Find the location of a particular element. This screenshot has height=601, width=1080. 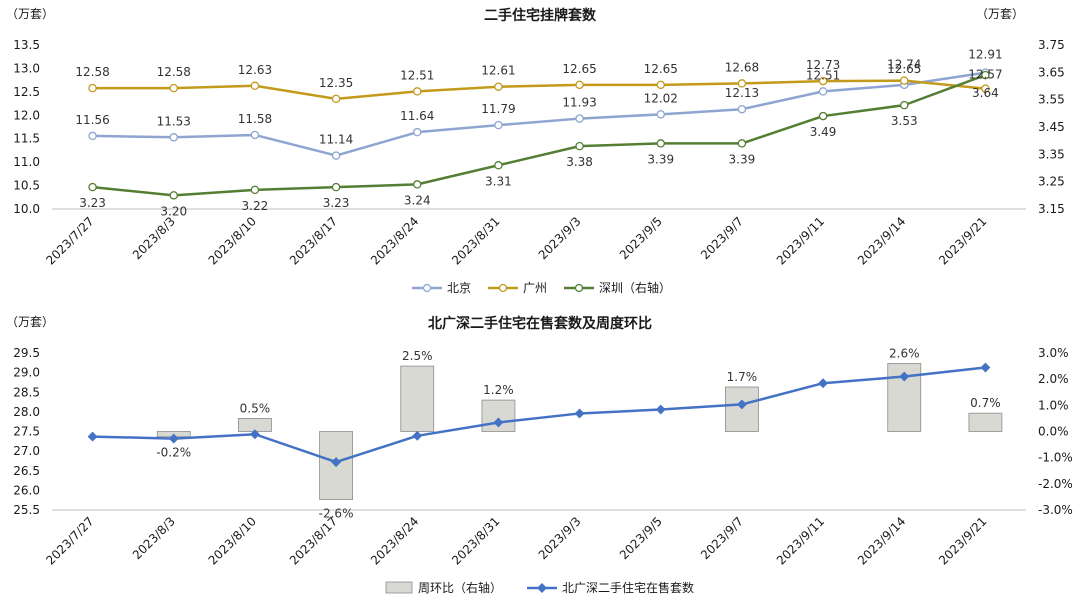

bottom-bar-label-2: 0.5% is located at coordinates (255, 408).